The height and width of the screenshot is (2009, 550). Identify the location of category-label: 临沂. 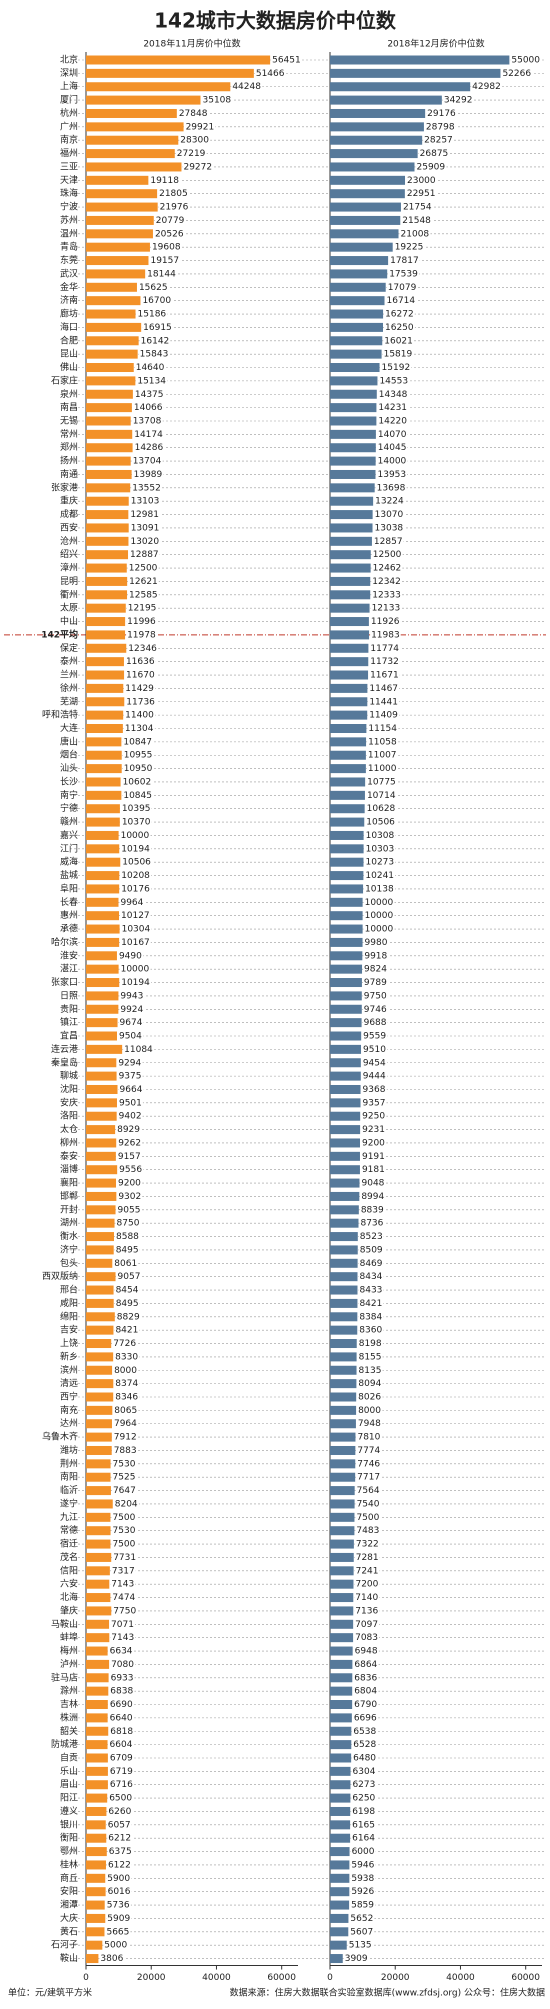
(69, 1490).